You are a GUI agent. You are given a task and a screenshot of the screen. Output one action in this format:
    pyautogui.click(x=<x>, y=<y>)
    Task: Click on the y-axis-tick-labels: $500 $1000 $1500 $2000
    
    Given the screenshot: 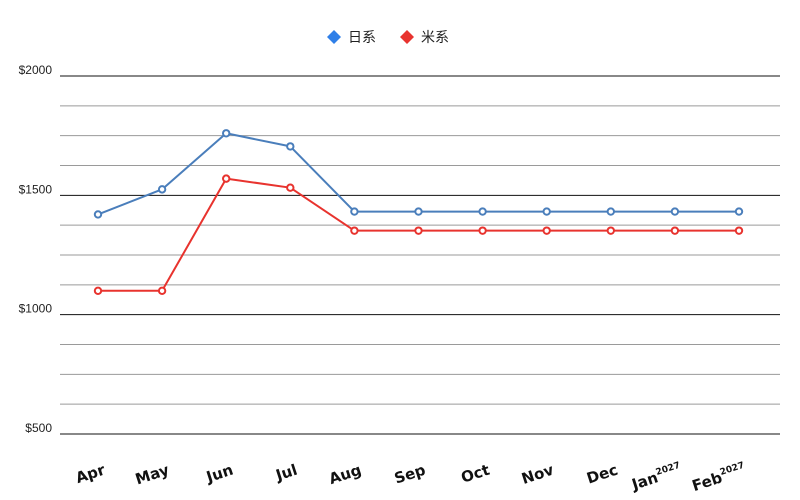 What is the action you would take?
    pyautogui.click(x=36, y=249)
    